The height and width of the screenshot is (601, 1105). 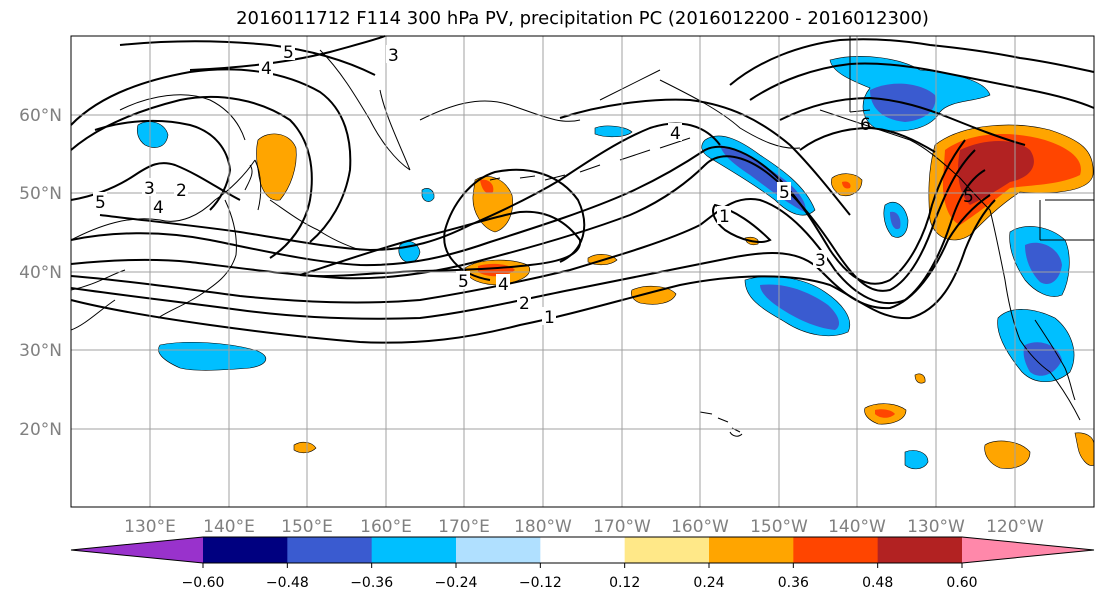 I want to click on coastline-sakhalin-kuril, so click(x=307, y=205).